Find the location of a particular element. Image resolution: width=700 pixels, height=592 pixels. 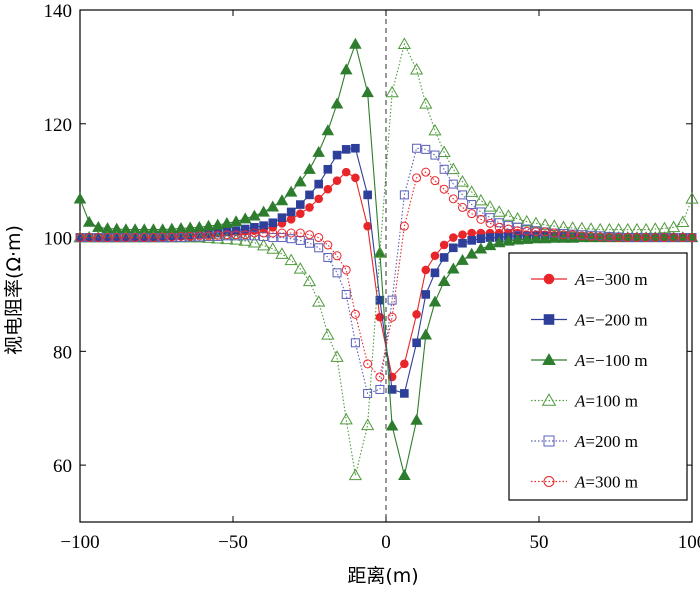

legend-item: A=−100 m is located at coordinates (589, 360).